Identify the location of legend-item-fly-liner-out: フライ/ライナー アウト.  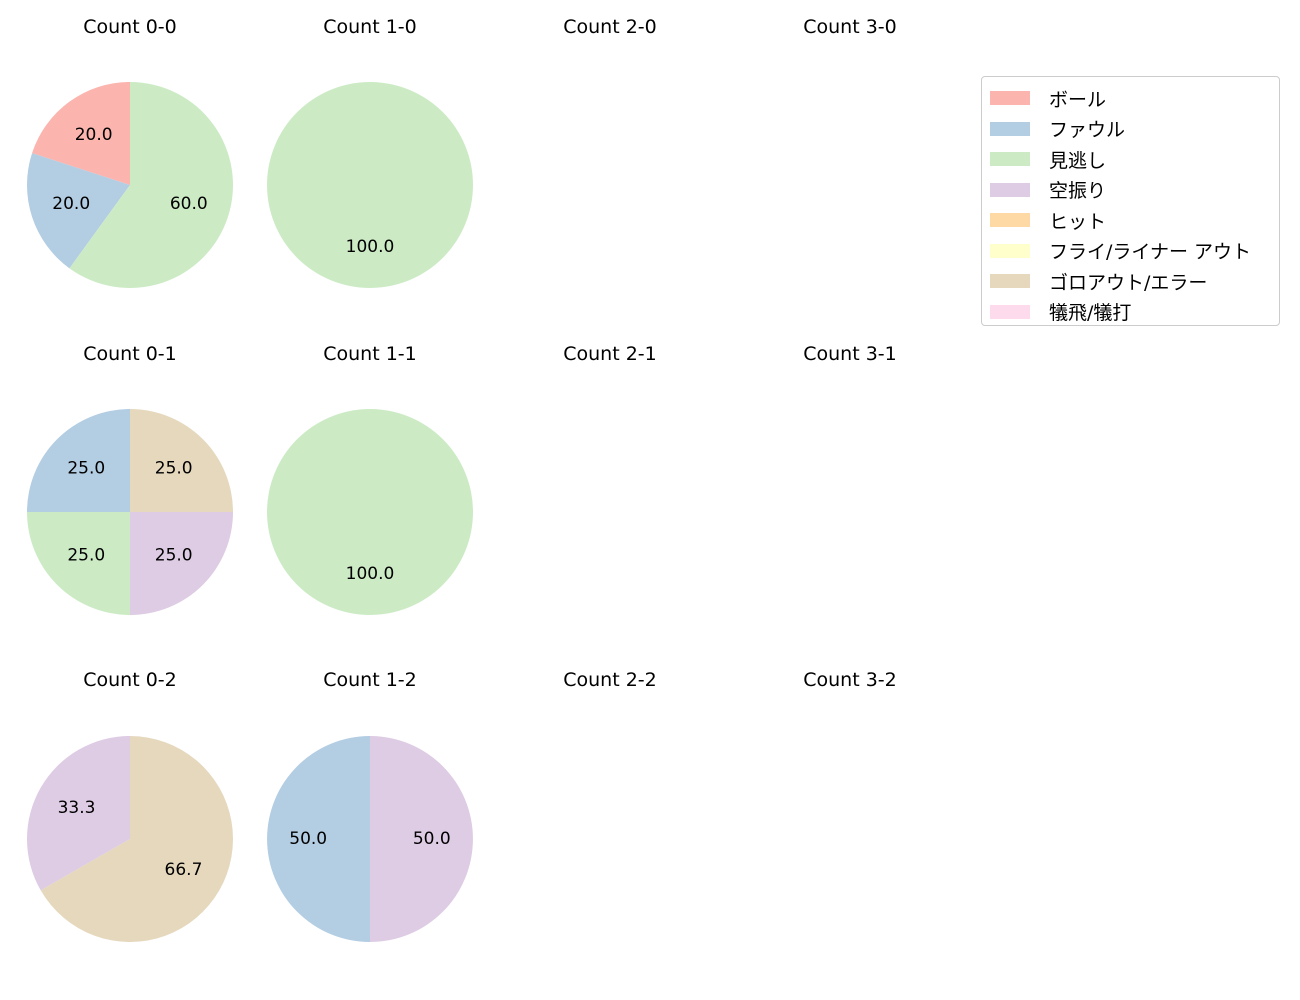
(1134, 251).